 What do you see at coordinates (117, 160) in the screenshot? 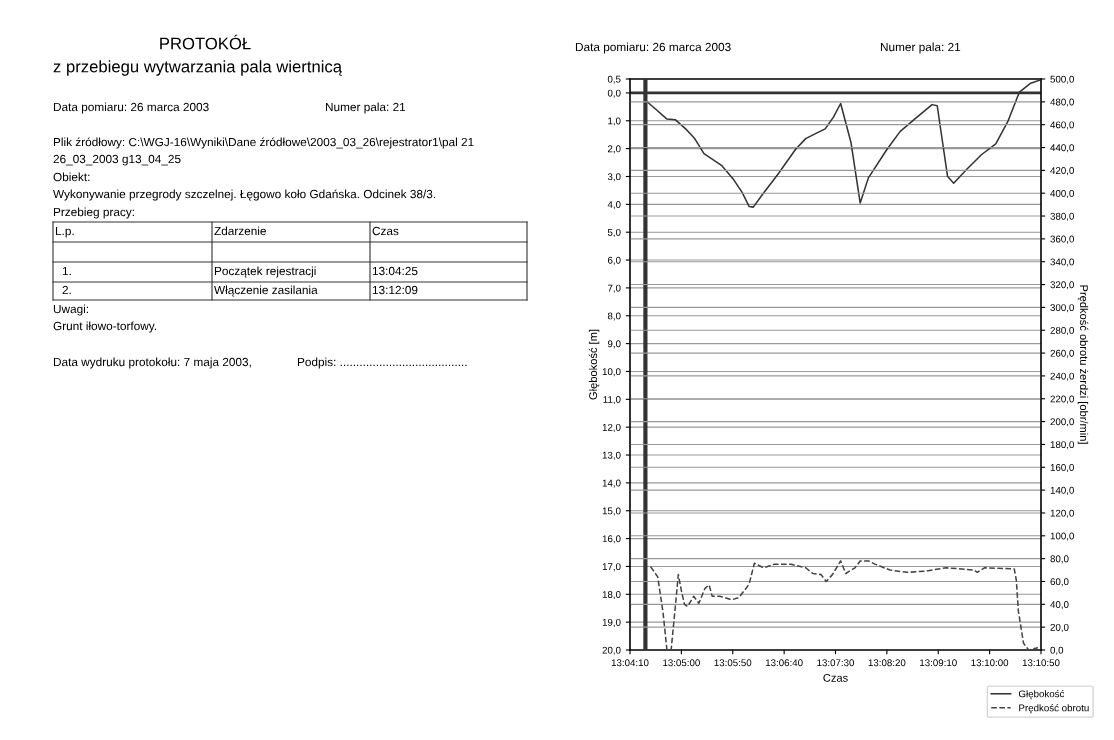
I see `text: 26_03_2003 g13_04_25` at bounding box center [117, 160].